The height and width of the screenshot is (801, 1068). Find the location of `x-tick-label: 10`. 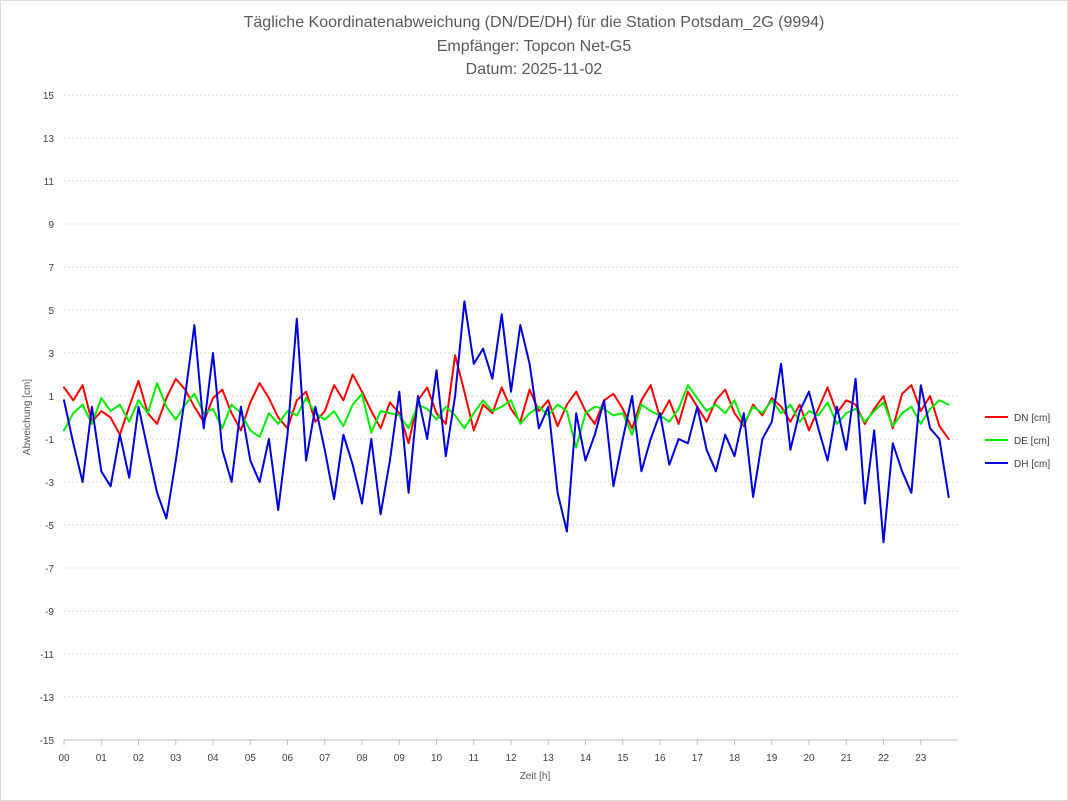

x-tick-label: 10 is located at coordinates (437, 758).